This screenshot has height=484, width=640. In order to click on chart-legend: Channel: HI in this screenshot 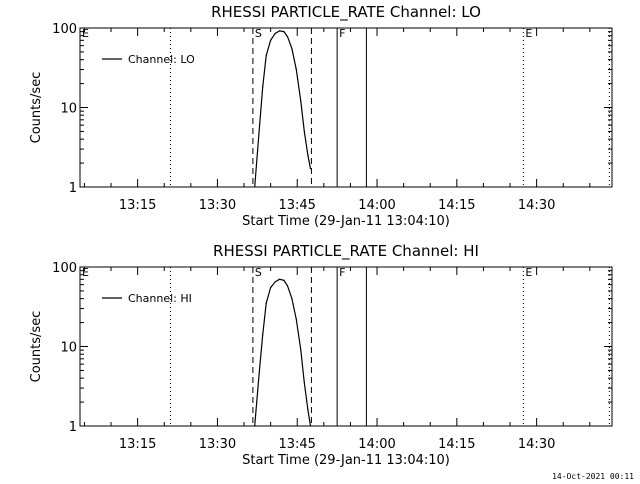, I will do `click(147, 298)`.